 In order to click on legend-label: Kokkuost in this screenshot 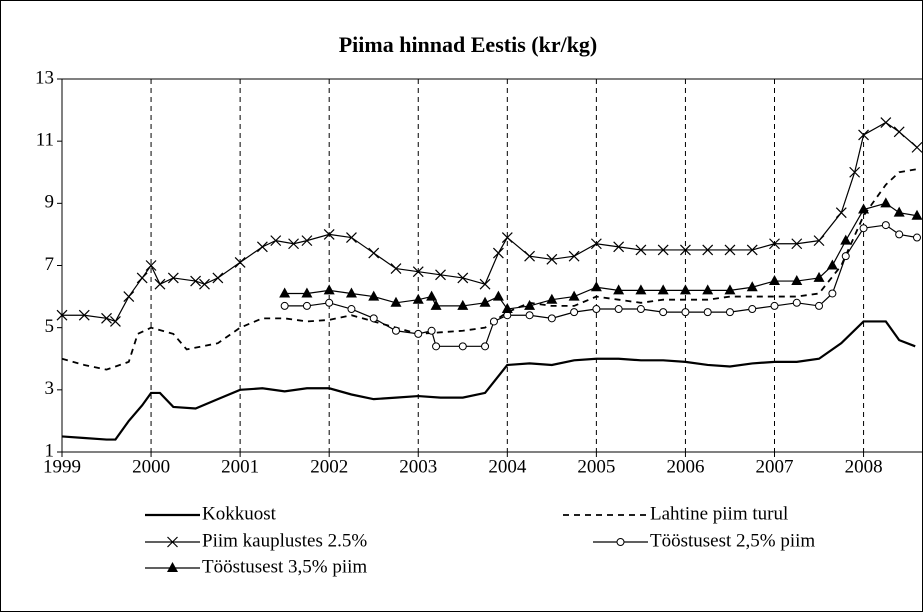, I will do `click(239, 513)`.